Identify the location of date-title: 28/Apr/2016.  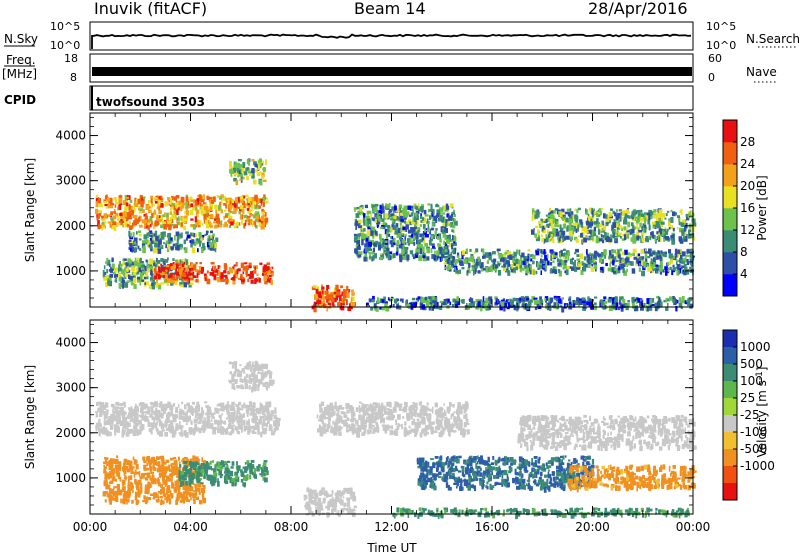
(638, 9).